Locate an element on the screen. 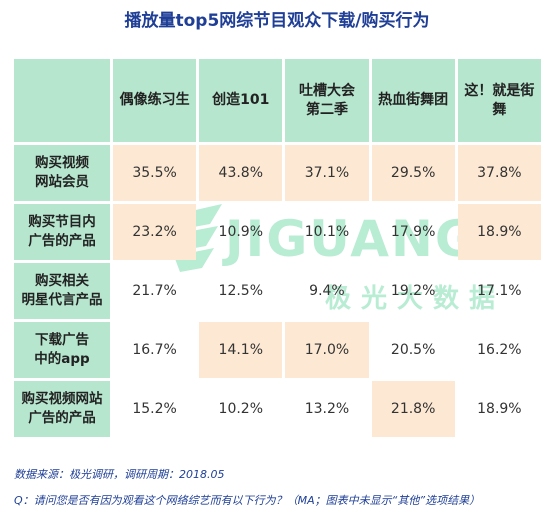 This screenshot has width=554, height=522. cell-value: 37.8% is located at coordinates (499, 173).